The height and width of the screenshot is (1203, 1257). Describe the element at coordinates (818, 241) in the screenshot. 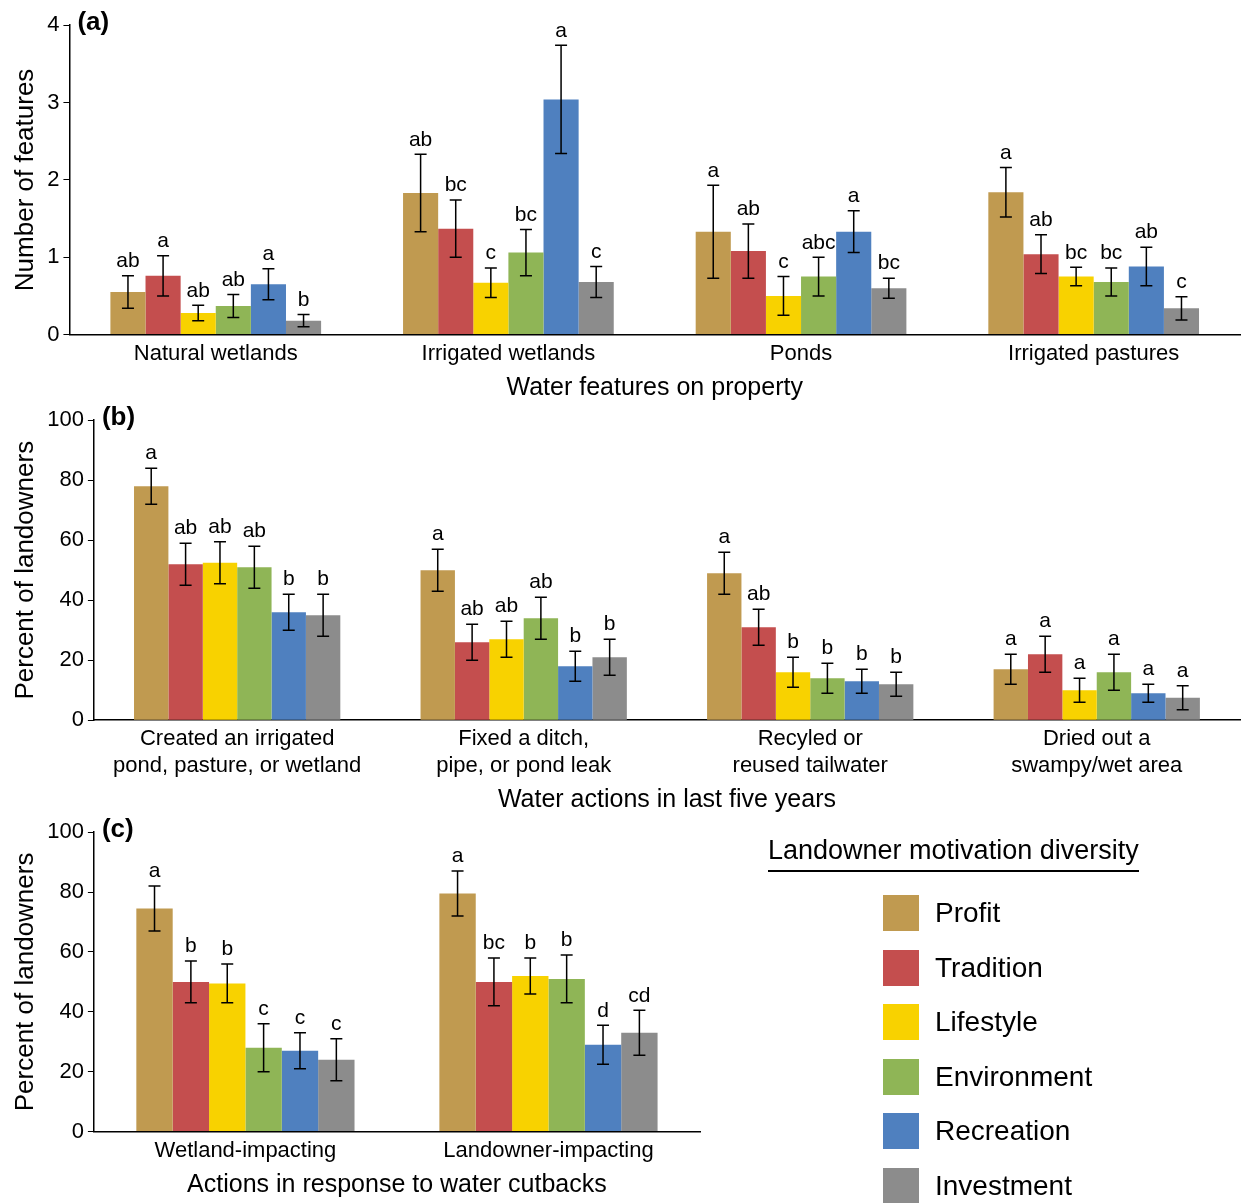

I see `data-label: abc` at that location.